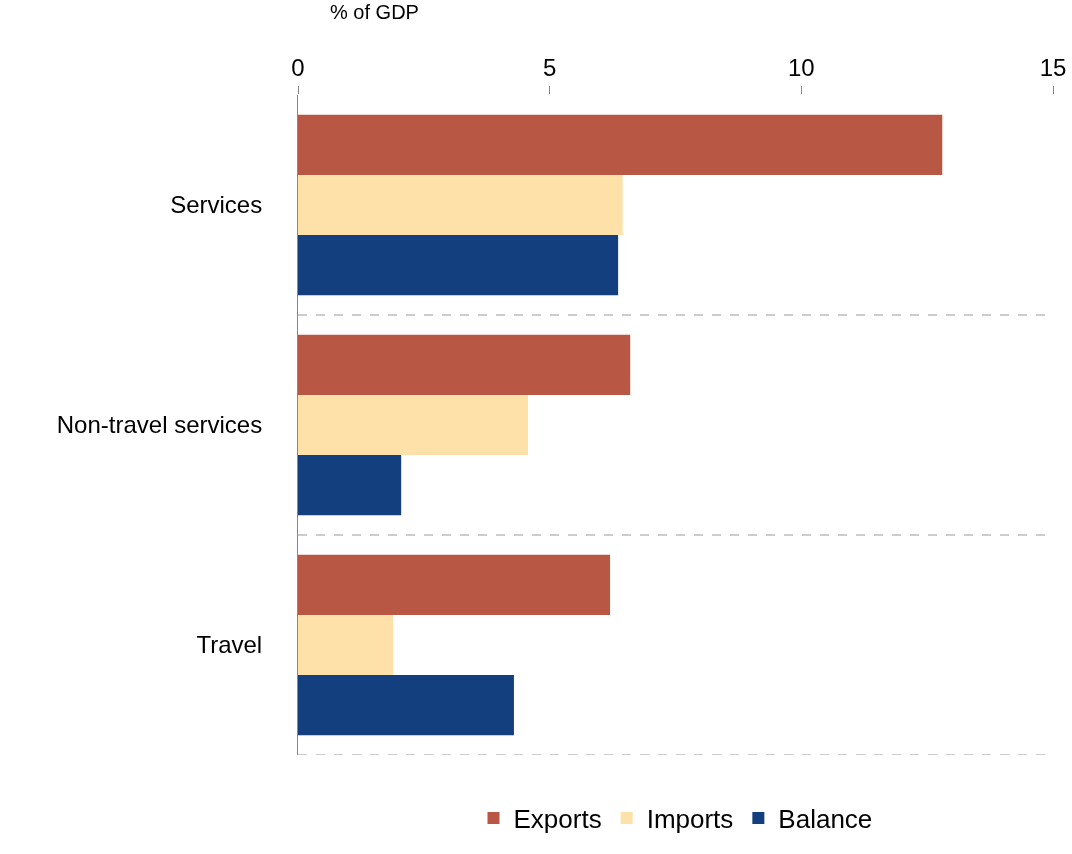 The height and width of the screenshot is (854, 1072). What do you see at coordinates (557, 819) in the screenshot?
I see `legend-label: Exports` at bounding box center [557, 819].